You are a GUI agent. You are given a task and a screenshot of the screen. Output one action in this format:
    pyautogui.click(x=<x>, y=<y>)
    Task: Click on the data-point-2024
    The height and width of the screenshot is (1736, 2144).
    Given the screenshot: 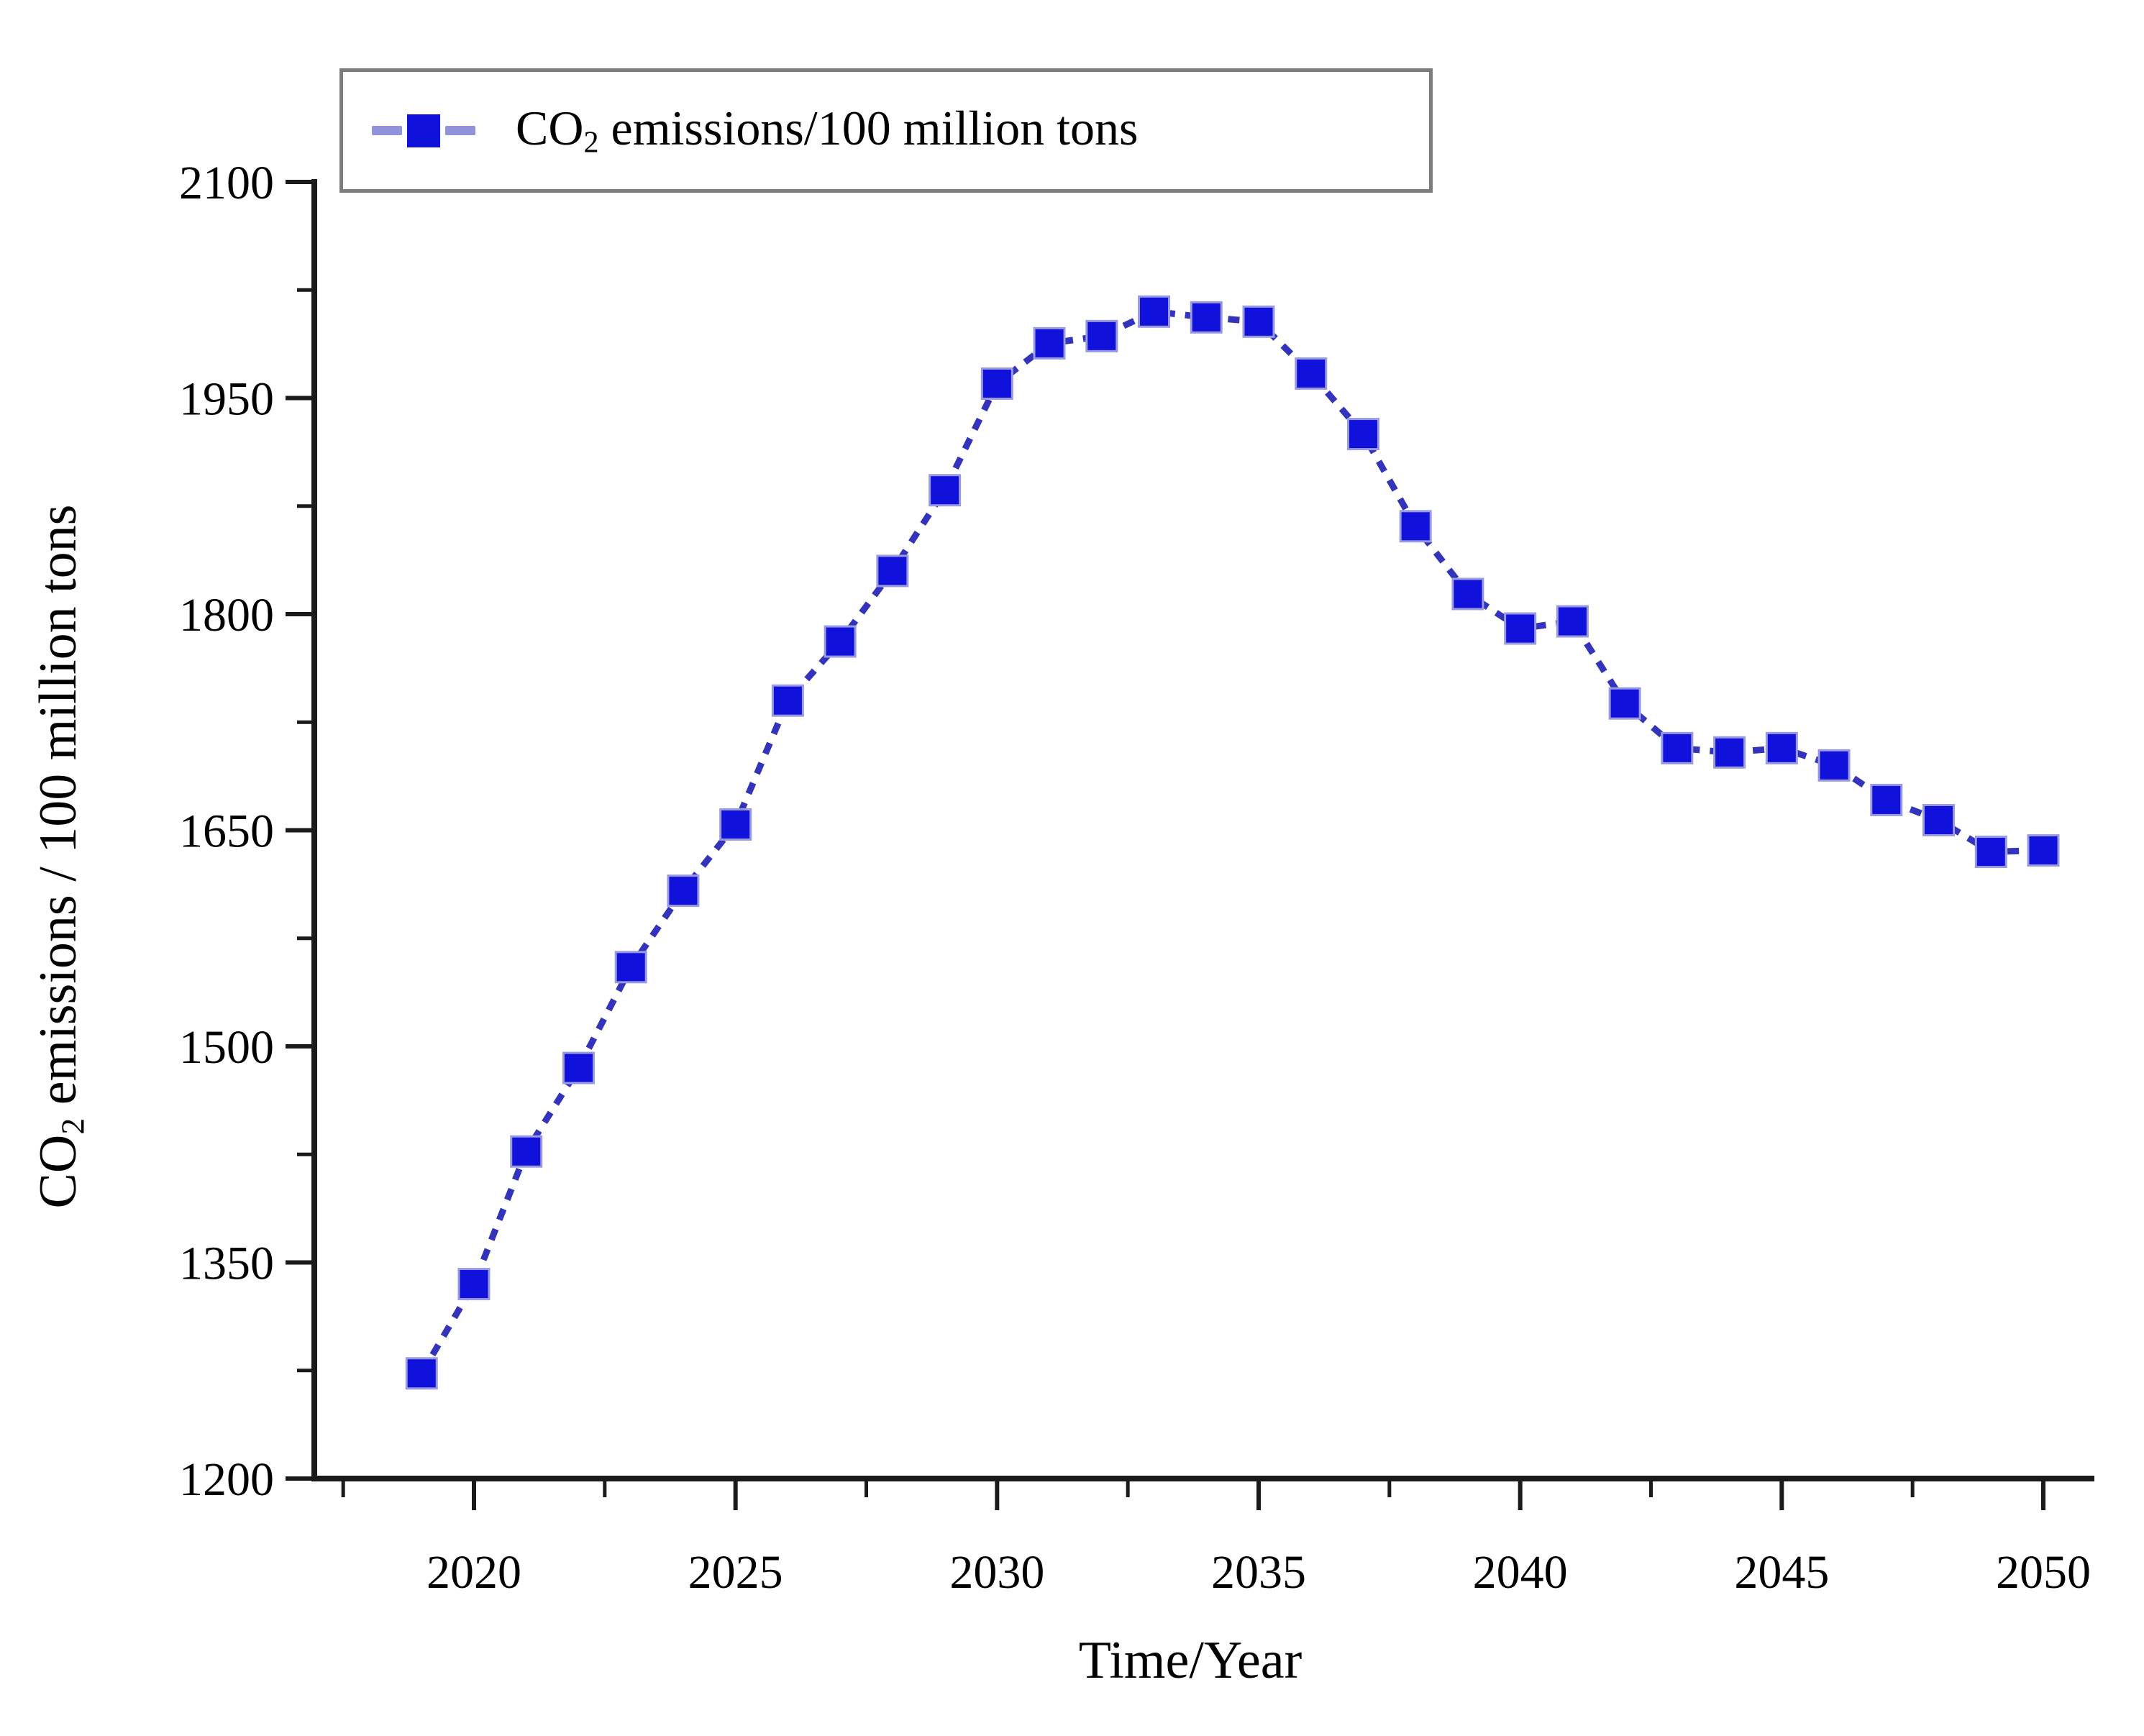 What is the action you would take?
    pyautogui.click(x=683, y=891)
    